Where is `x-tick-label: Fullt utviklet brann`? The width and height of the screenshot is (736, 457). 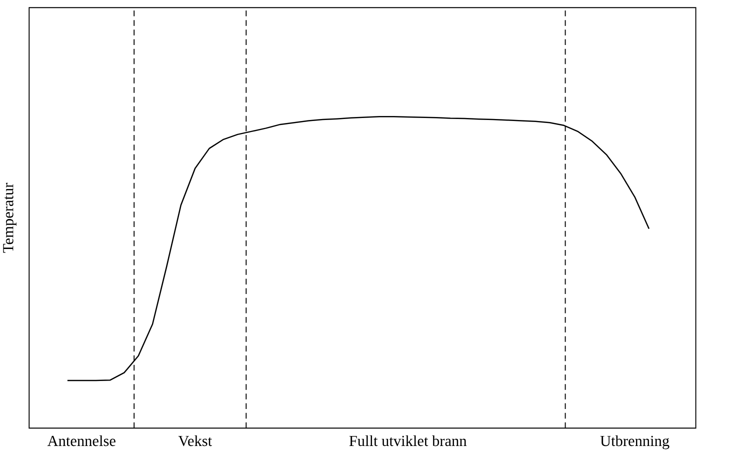
x-tick-label: Fullt utviklet brann is located at coordinates (408, 440).